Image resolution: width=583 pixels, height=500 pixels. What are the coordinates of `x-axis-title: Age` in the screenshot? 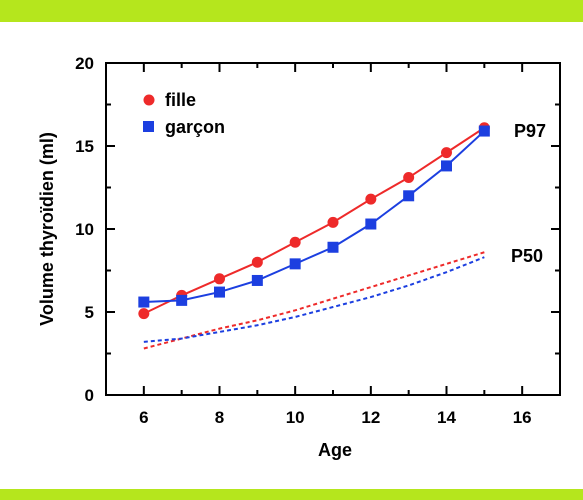 It's located at (335, 450).